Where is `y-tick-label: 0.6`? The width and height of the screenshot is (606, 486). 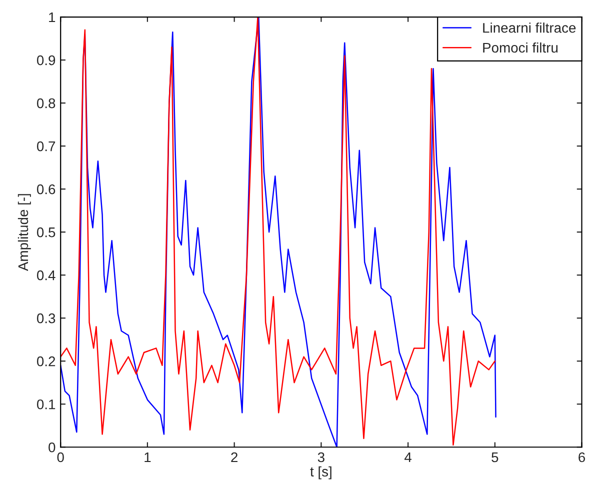 y-tick-label: 0.6 is located at coordinates (46, 189).